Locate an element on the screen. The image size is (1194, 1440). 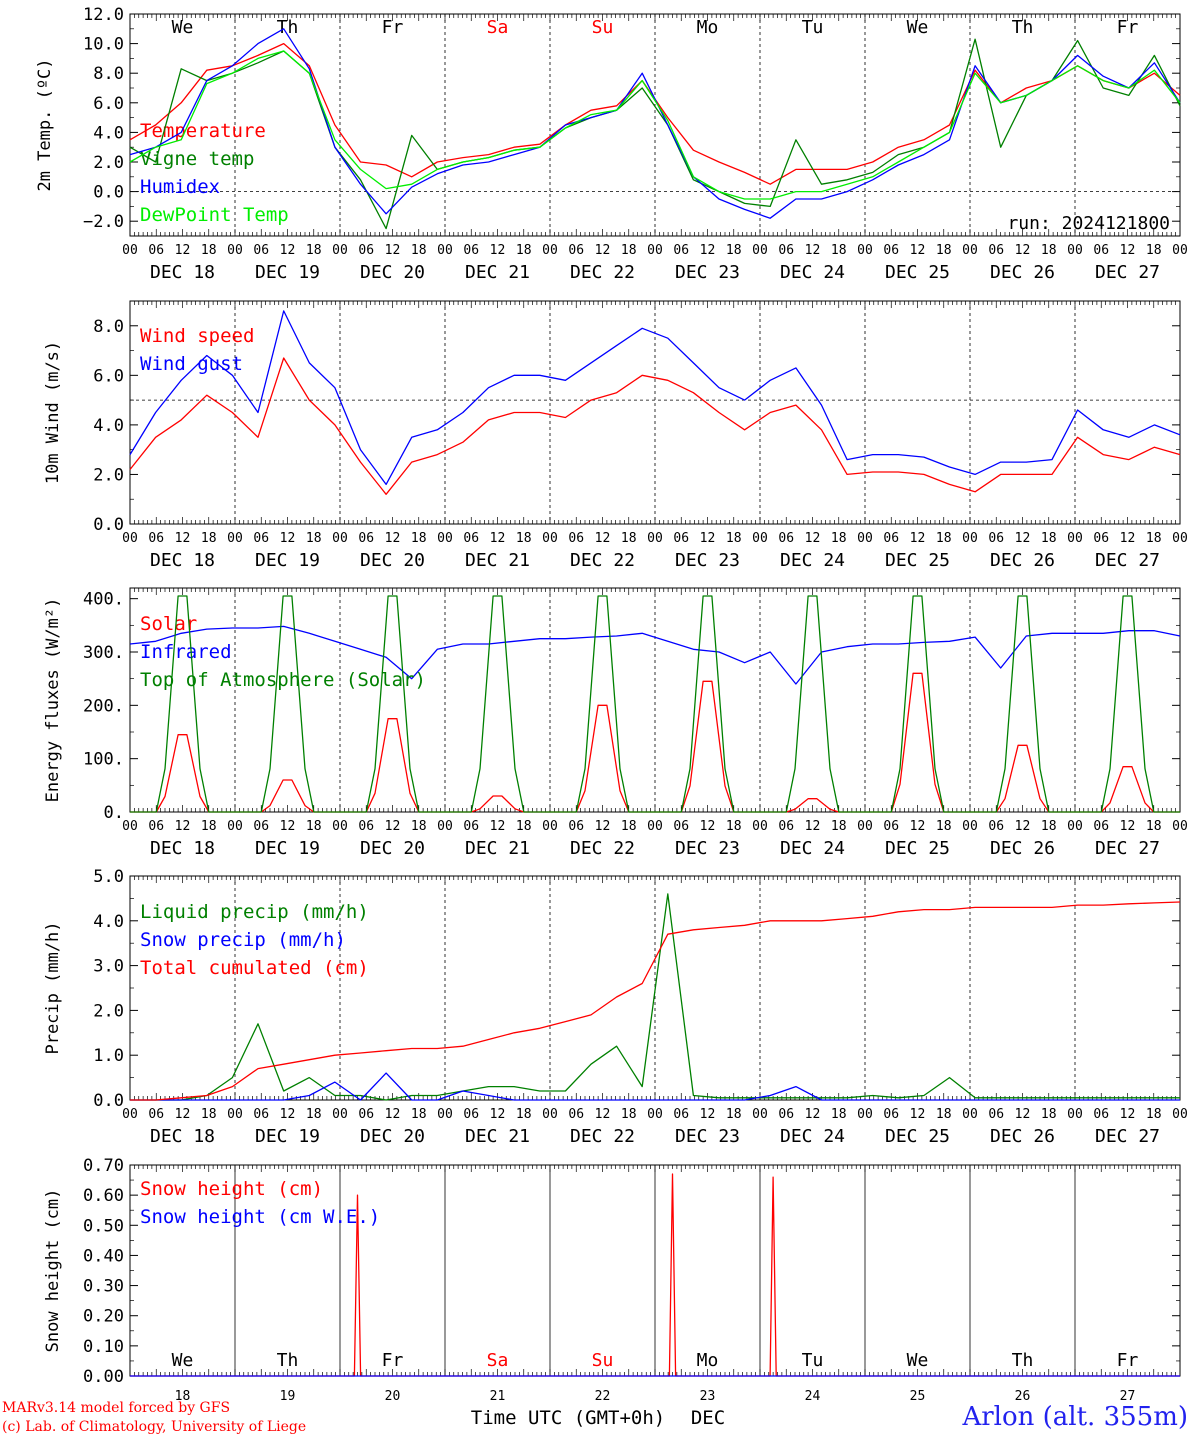
x-date-label: DEC 21 is located at coordinates (497, 848).